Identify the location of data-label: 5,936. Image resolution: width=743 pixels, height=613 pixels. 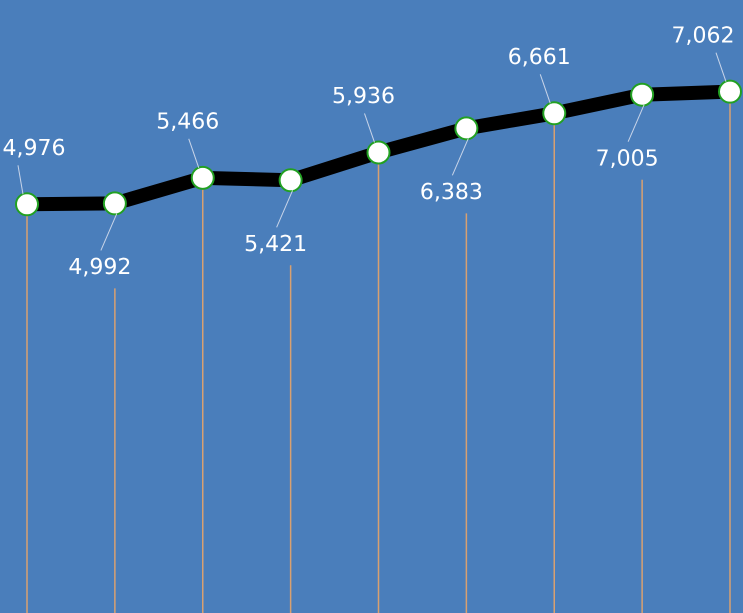
(363, 97).